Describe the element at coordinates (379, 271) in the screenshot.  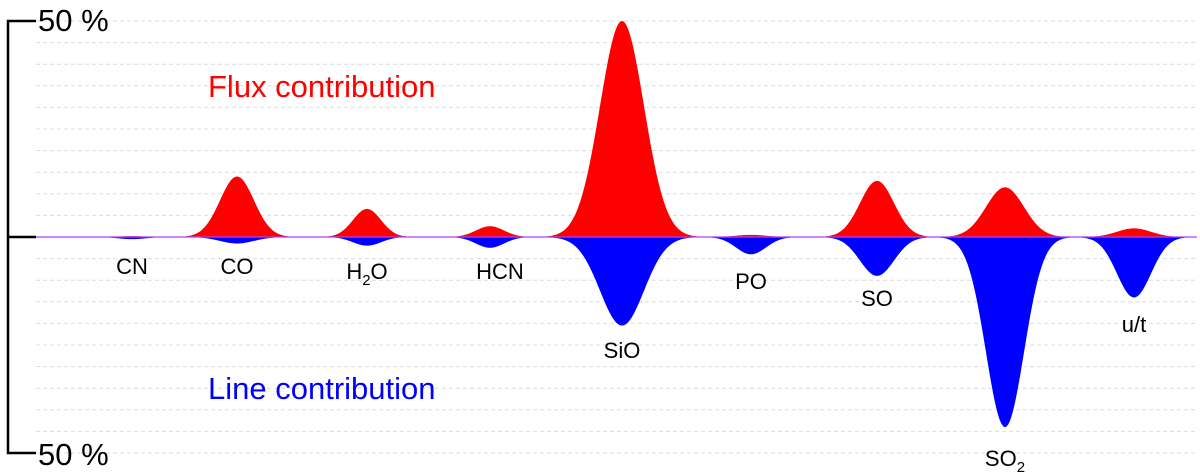
I see `molecule-label-tail: O` at that location.